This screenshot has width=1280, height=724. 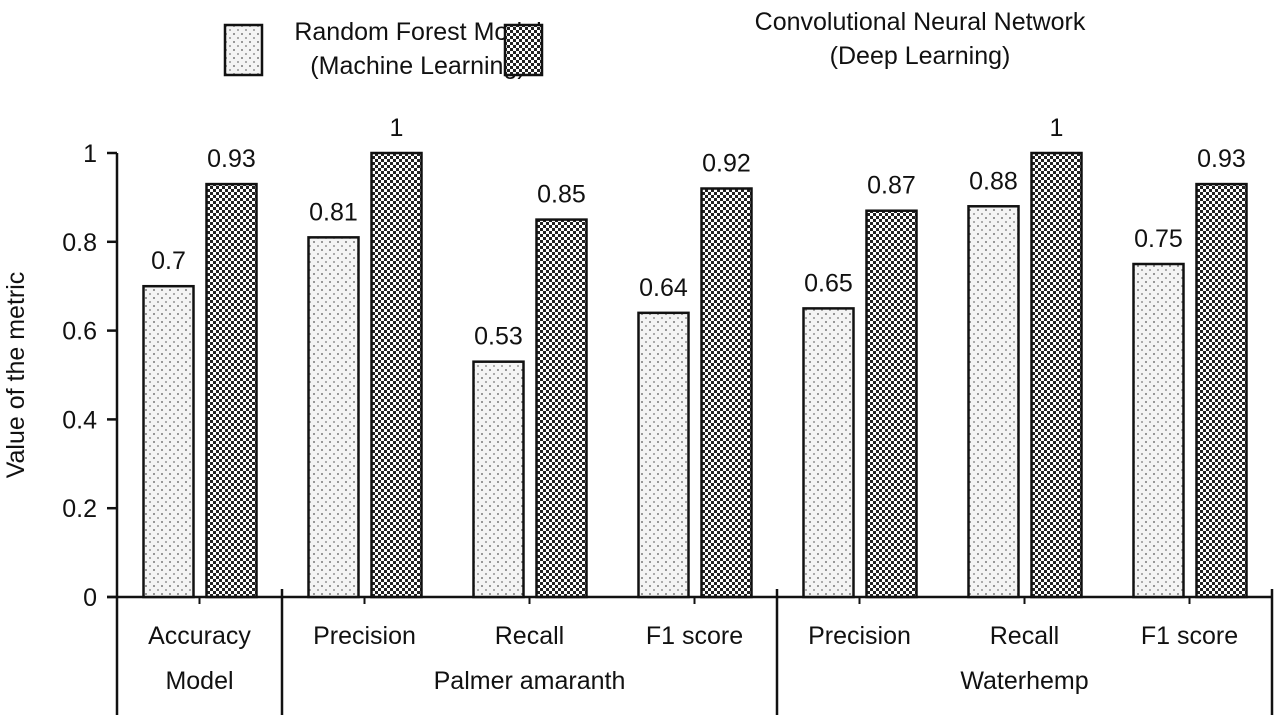 What do you see at coordinates (199, 636) in the screenshot?
I see `x-tick-label: Accuracy` at bounding box center [199, 636].